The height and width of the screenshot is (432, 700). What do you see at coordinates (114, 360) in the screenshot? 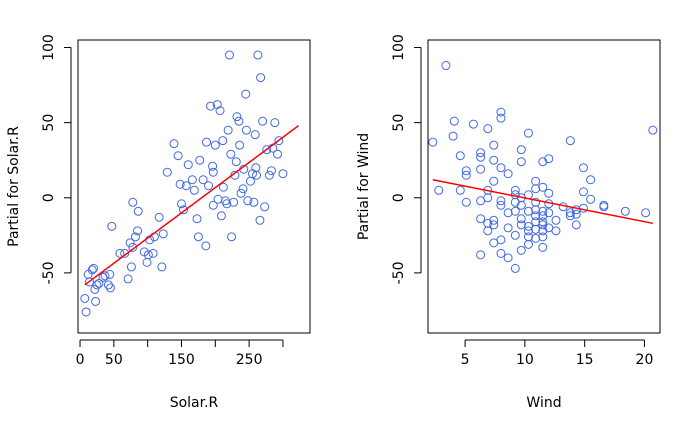
I see `x-tick-label: 50` at bounding box center [114, 360].